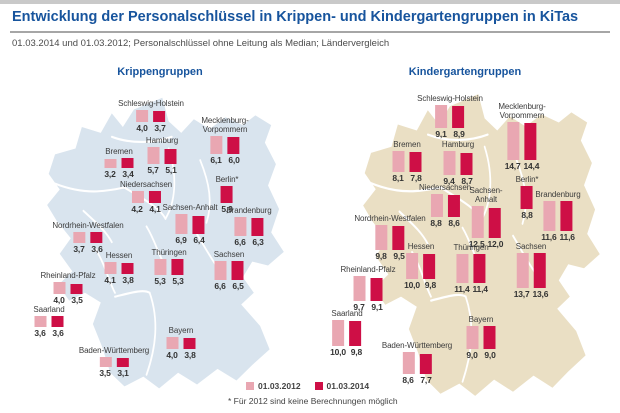  What do you see at coordinates (381, 256) in the screenshot?
I see `value-2012: 9,8` at bounding box center [381, 256].